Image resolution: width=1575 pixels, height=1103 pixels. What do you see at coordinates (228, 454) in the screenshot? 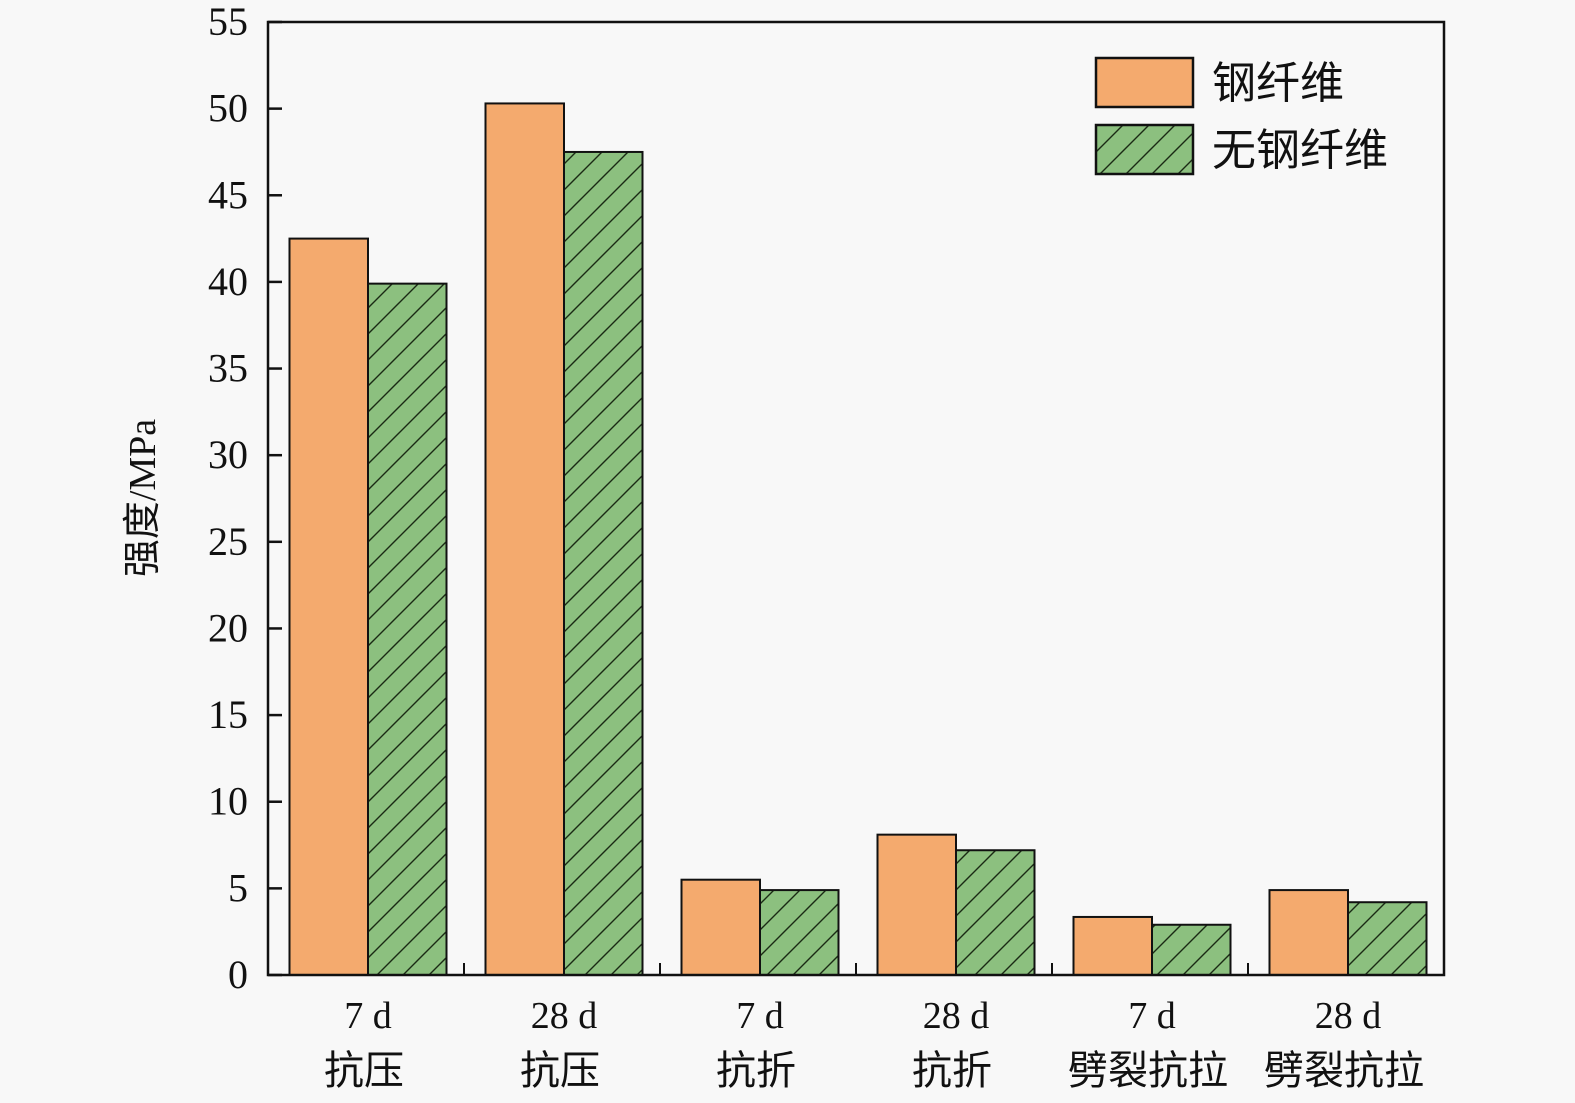
I see `y-tick-label: 30` at bounding box center [228, 454].